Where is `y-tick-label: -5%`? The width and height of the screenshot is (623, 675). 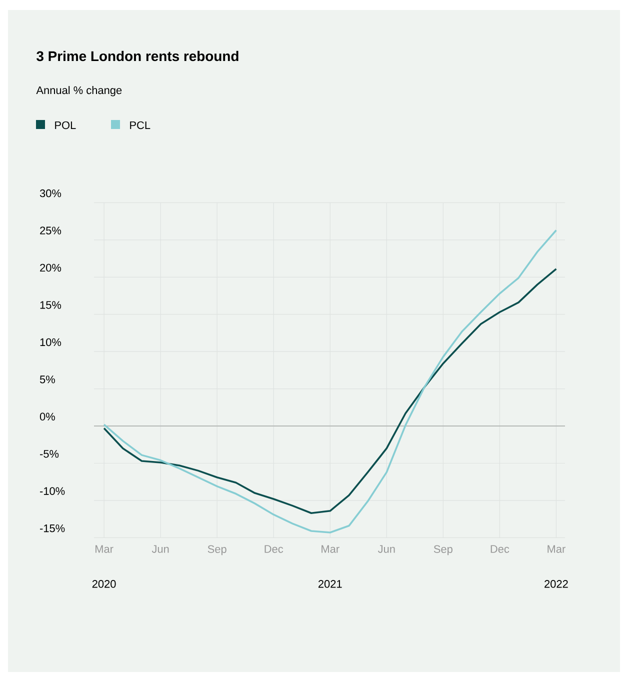 y-tick-label: -5% is located at coordinates (49, 454).